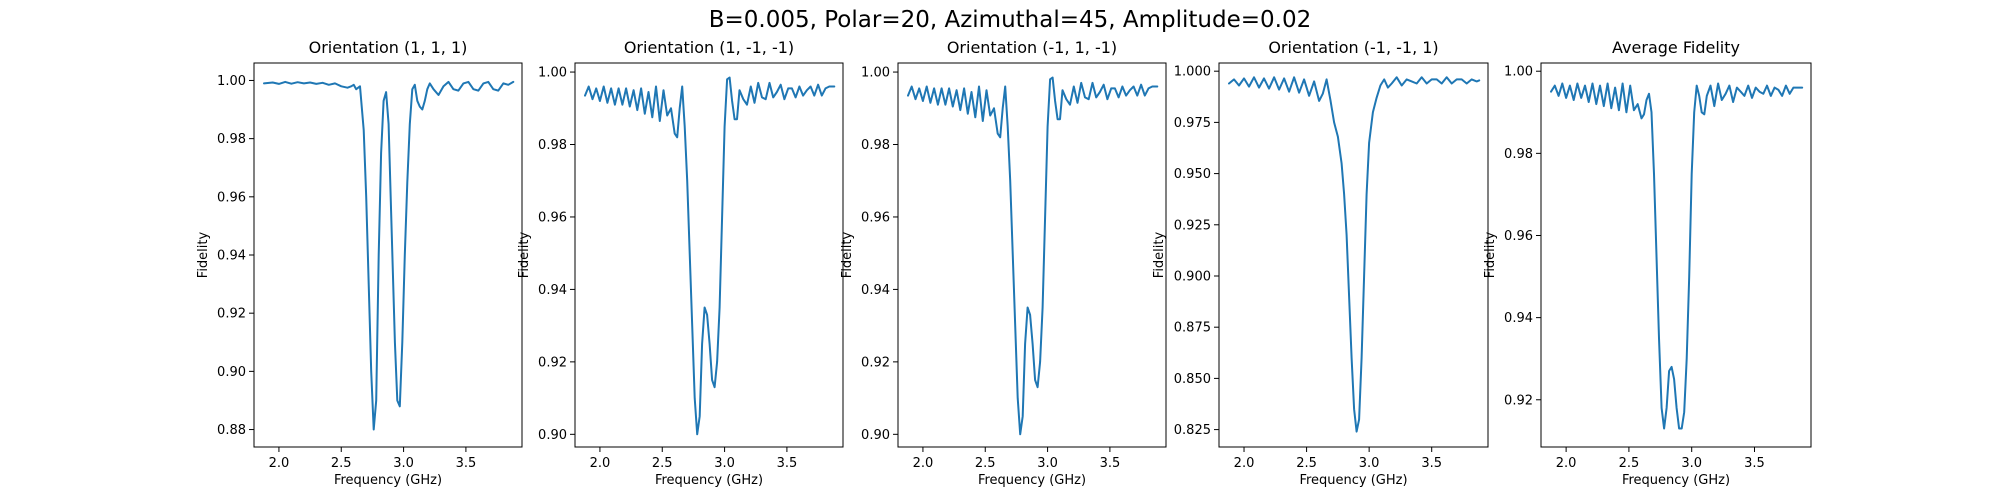  Describe the element at coordinates (1676, 47) in the screenshot. I see `subplot-title: Average Fidelity` at that location.